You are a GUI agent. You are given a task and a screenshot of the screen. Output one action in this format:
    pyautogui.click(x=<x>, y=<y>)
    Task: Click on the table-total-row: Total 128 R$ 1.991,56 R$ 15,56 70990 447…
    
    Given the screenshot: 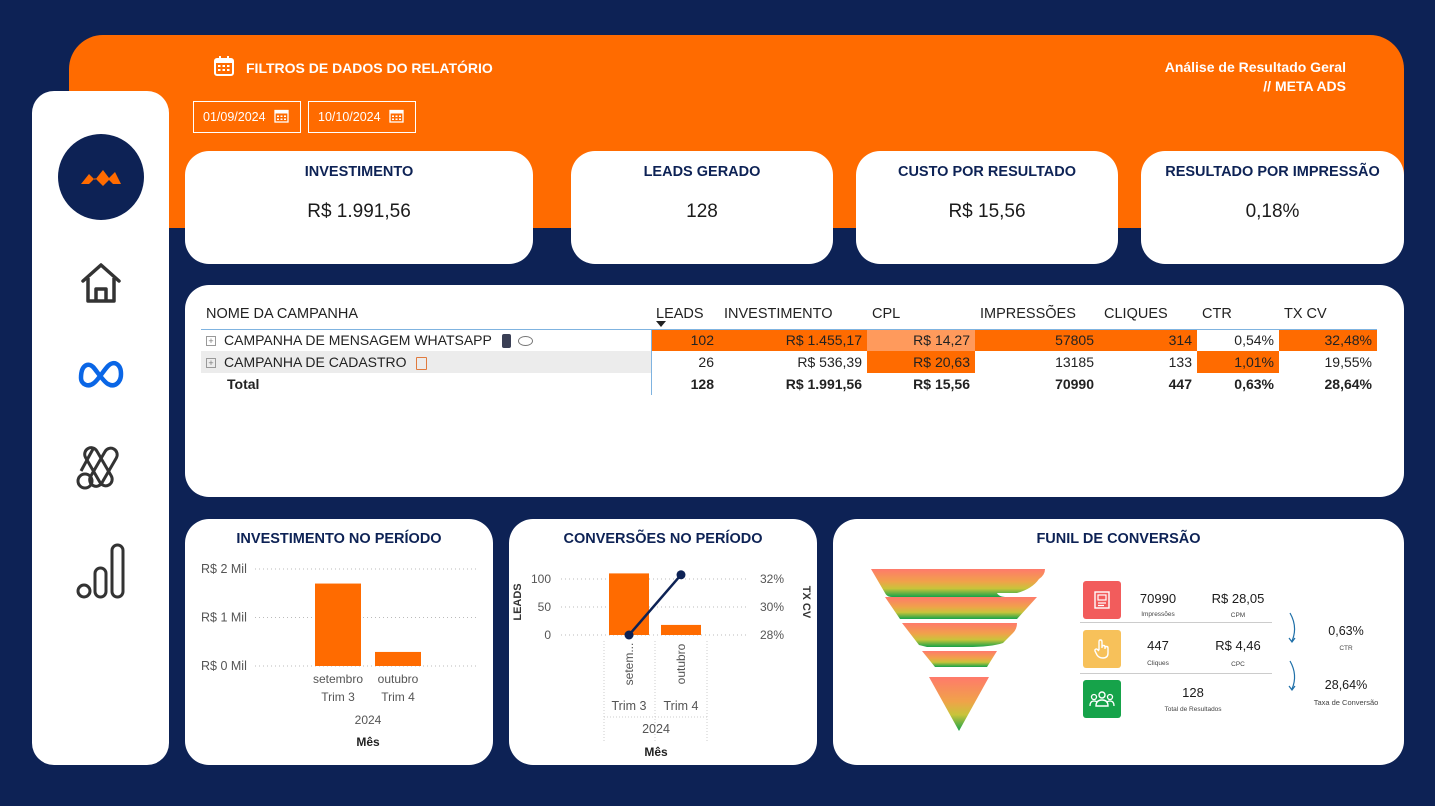 What is the action you would take?
    pyautogui.click(x=789, y=384)
    